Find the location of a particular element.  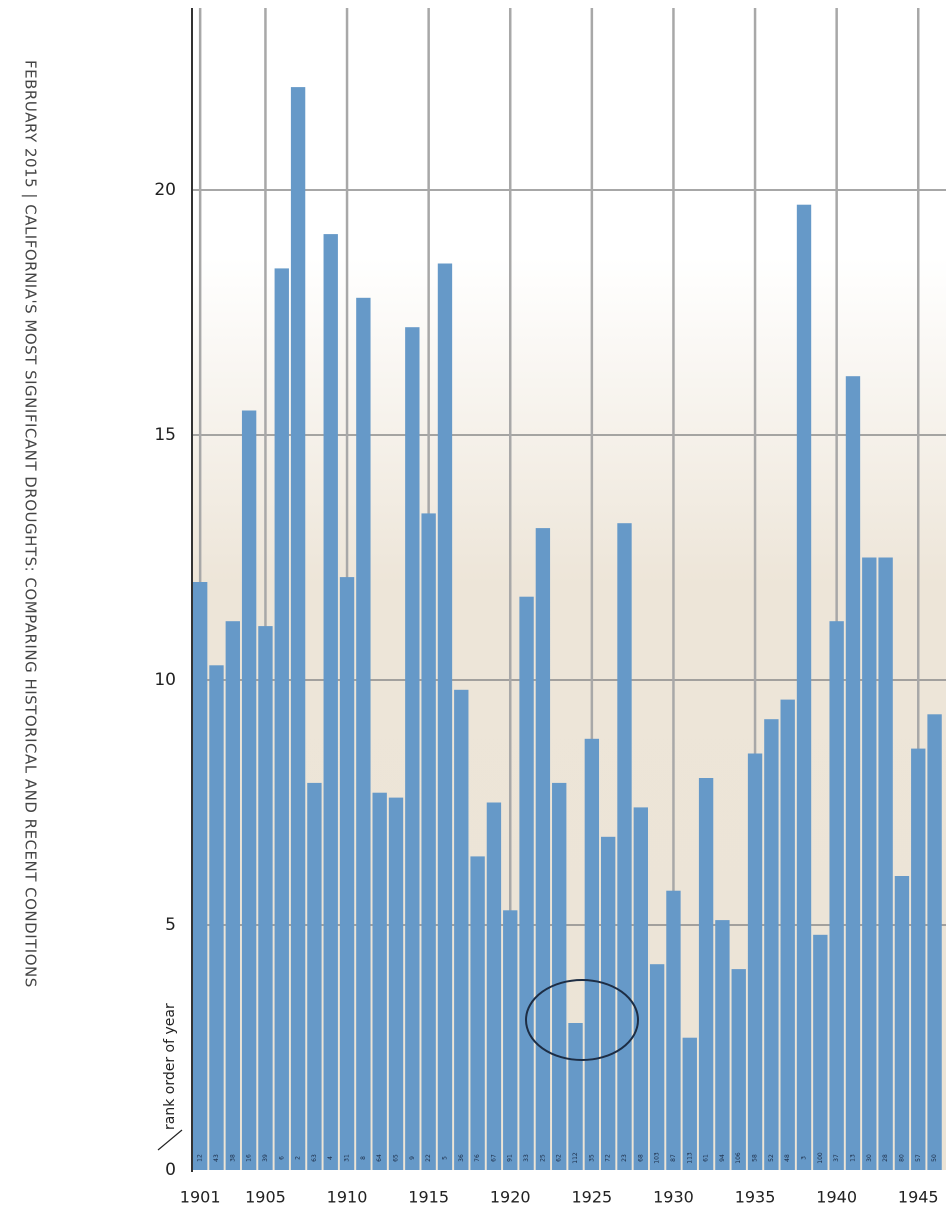

rank-label: 100 is located at coordinates (820, 1158).